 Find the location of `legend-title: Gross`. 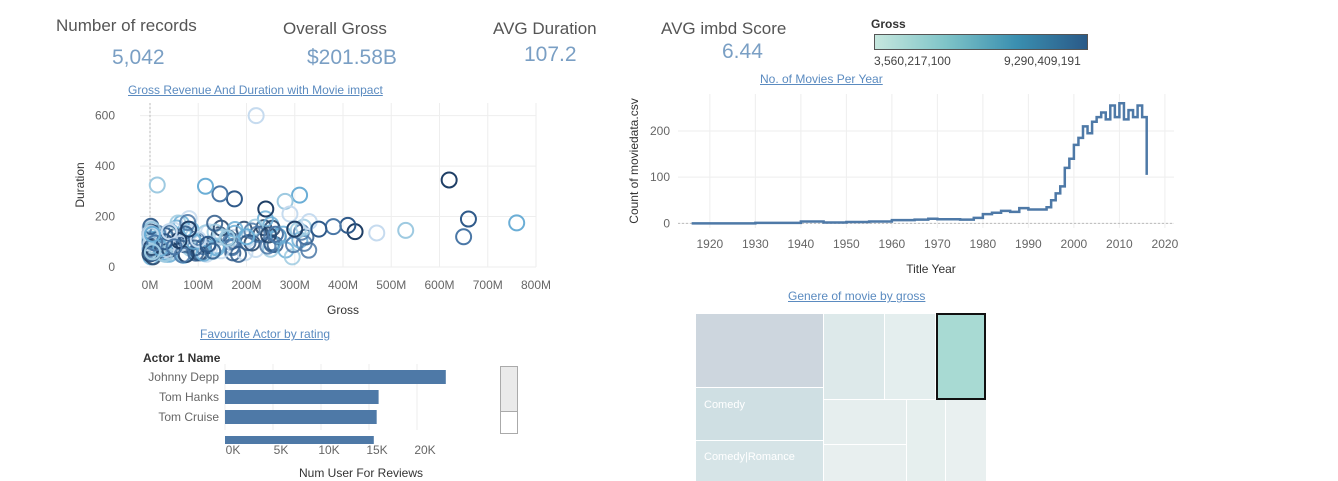

legend-title: Gross is located at coordinates (888, 24).